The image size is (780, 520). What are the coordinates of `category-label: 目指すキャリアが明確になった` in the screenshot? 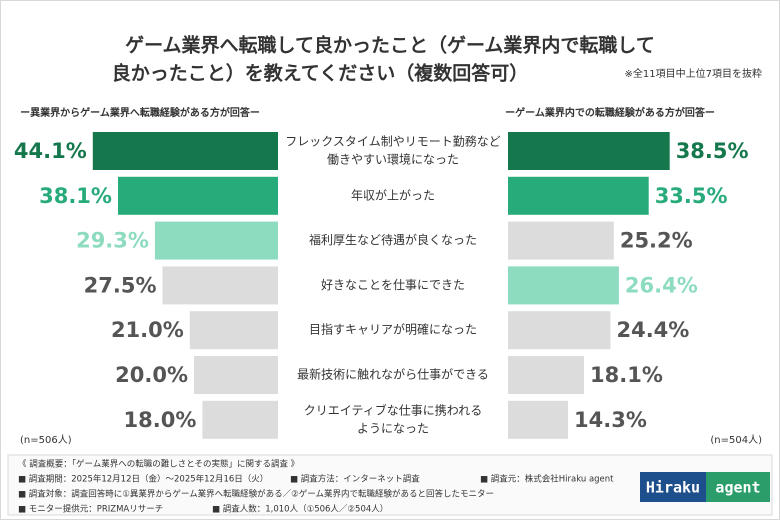 It's located at (393, 329).